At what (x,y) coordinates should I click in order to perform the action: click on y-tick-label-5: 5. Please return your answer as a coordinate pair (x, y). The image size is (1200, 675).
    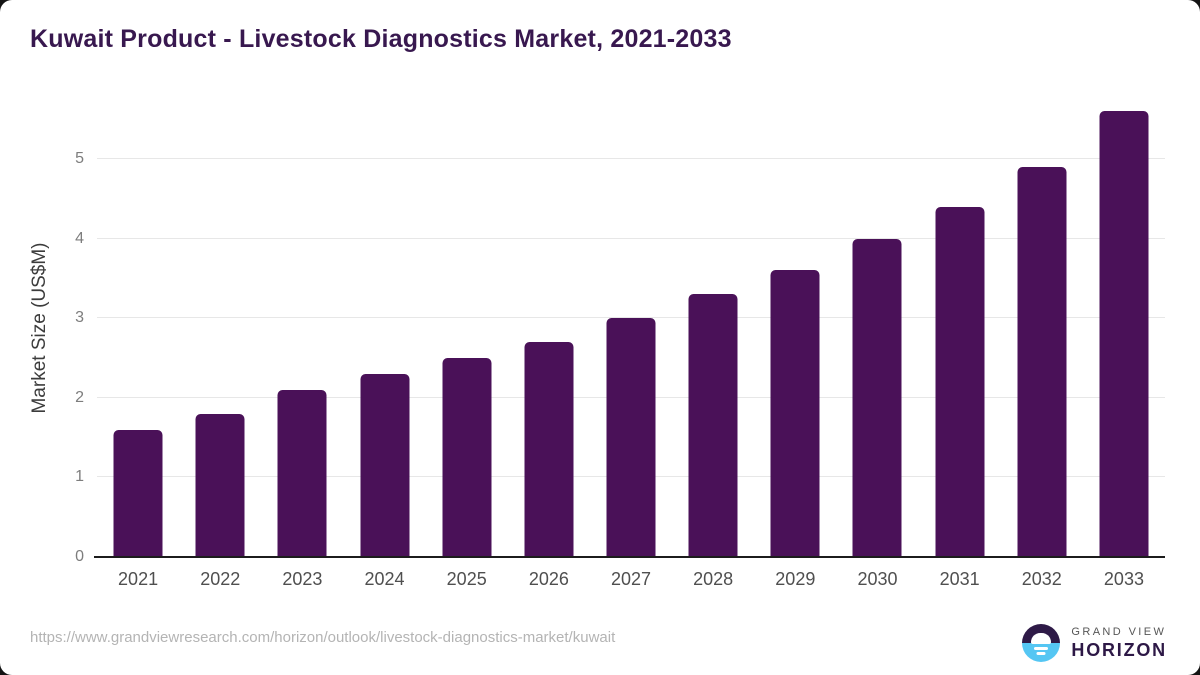
    Looking at the image, I should click on (79, 158).